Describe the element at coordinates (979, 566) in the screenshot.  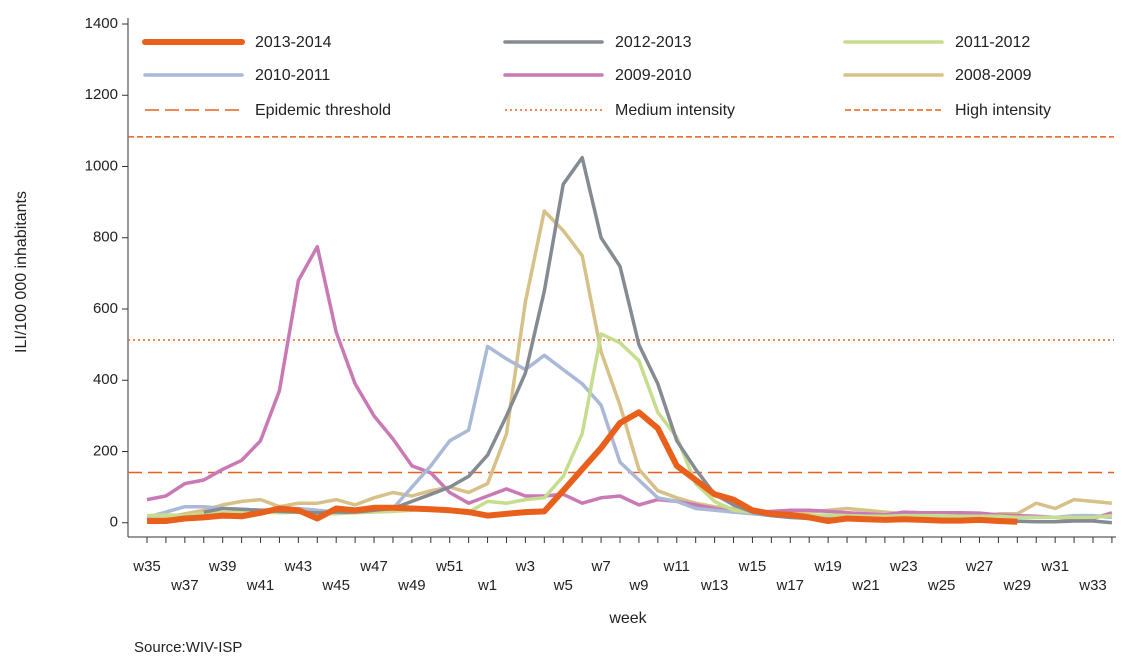
I see `x-tick-label: w27` at that location.